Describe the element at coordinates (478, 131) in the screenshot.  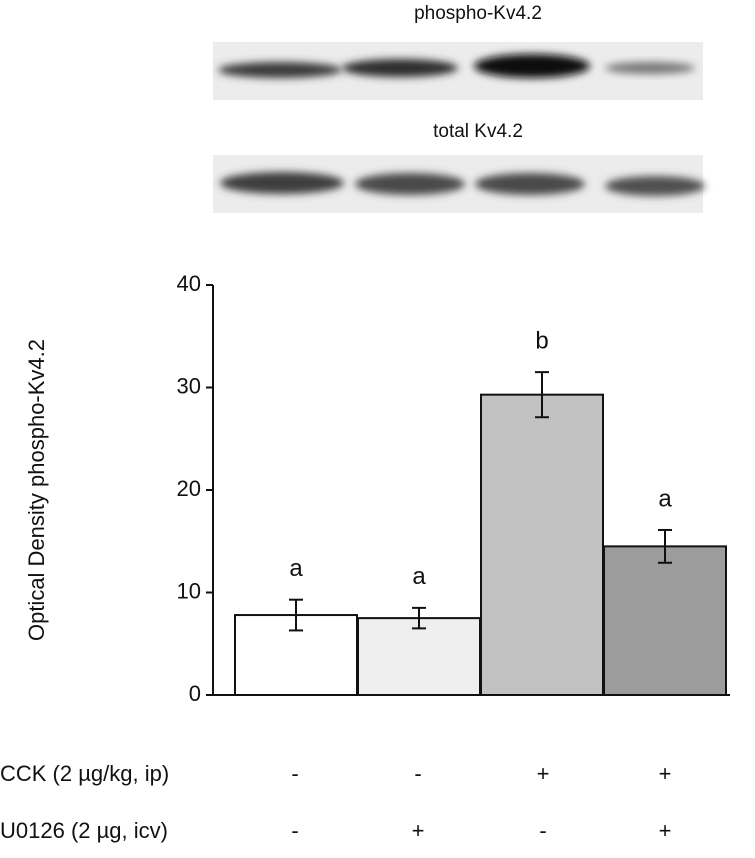
I see `blot-label: total Kv4.2` at that location.